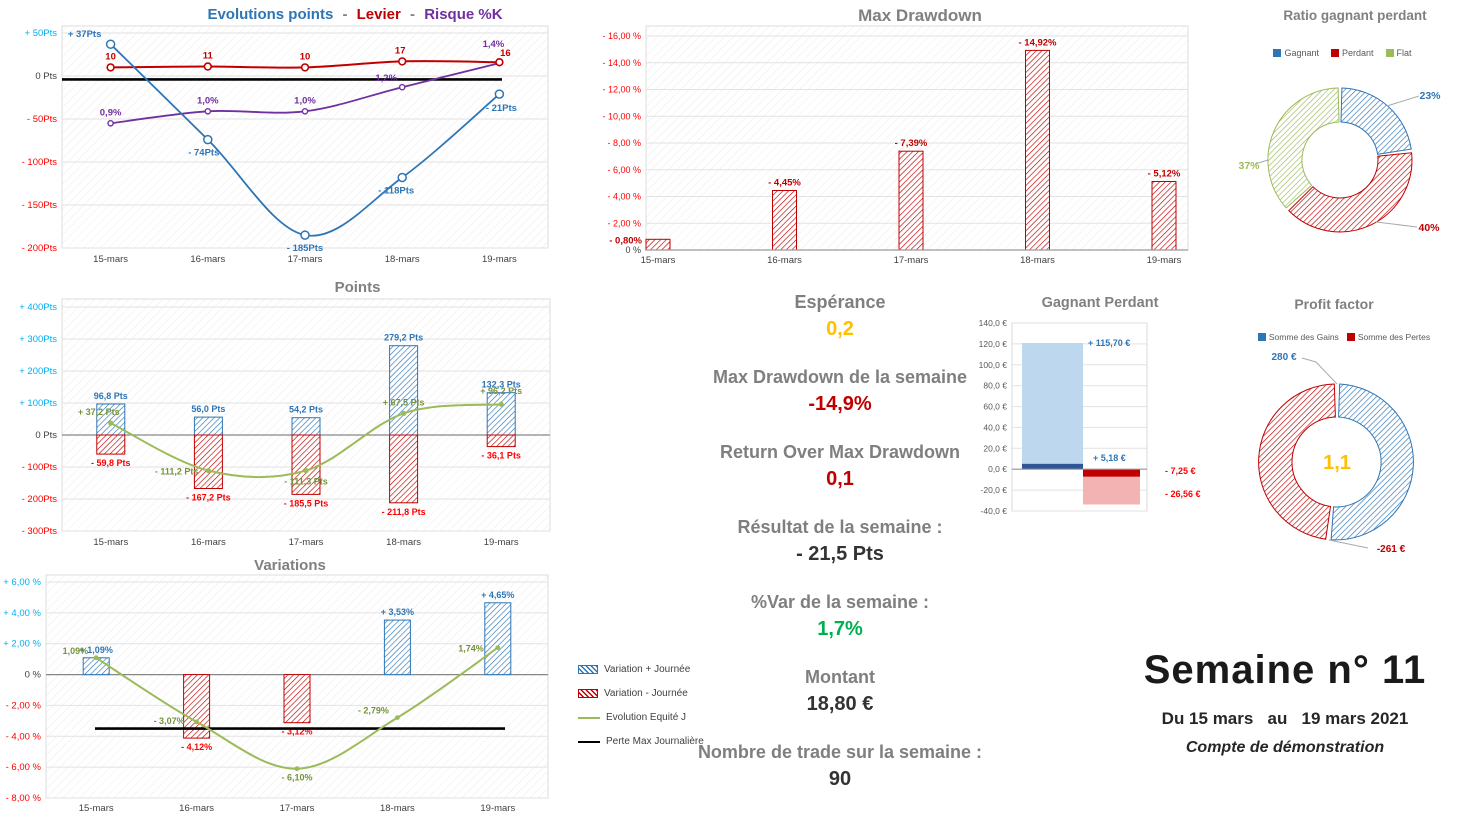  Describe the element at coordinates (589, 717) in the screenshot. I see `evolution-equite-line-icon` at that location.